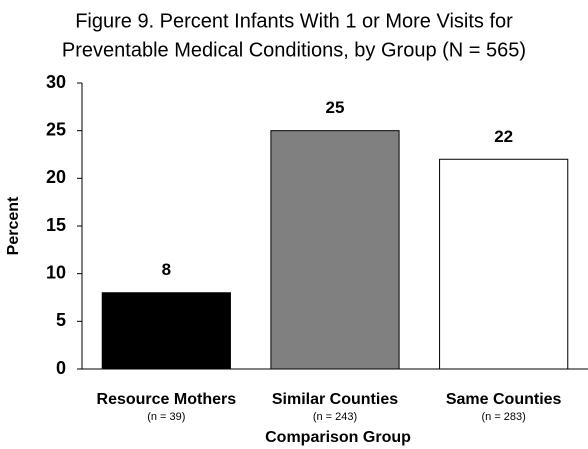 Image resolution: width=588 pixels, height=449 pixels. Describe the element at coordinates (56, 82) in the screenshot. I see `y-tick-label: 30` at that location.